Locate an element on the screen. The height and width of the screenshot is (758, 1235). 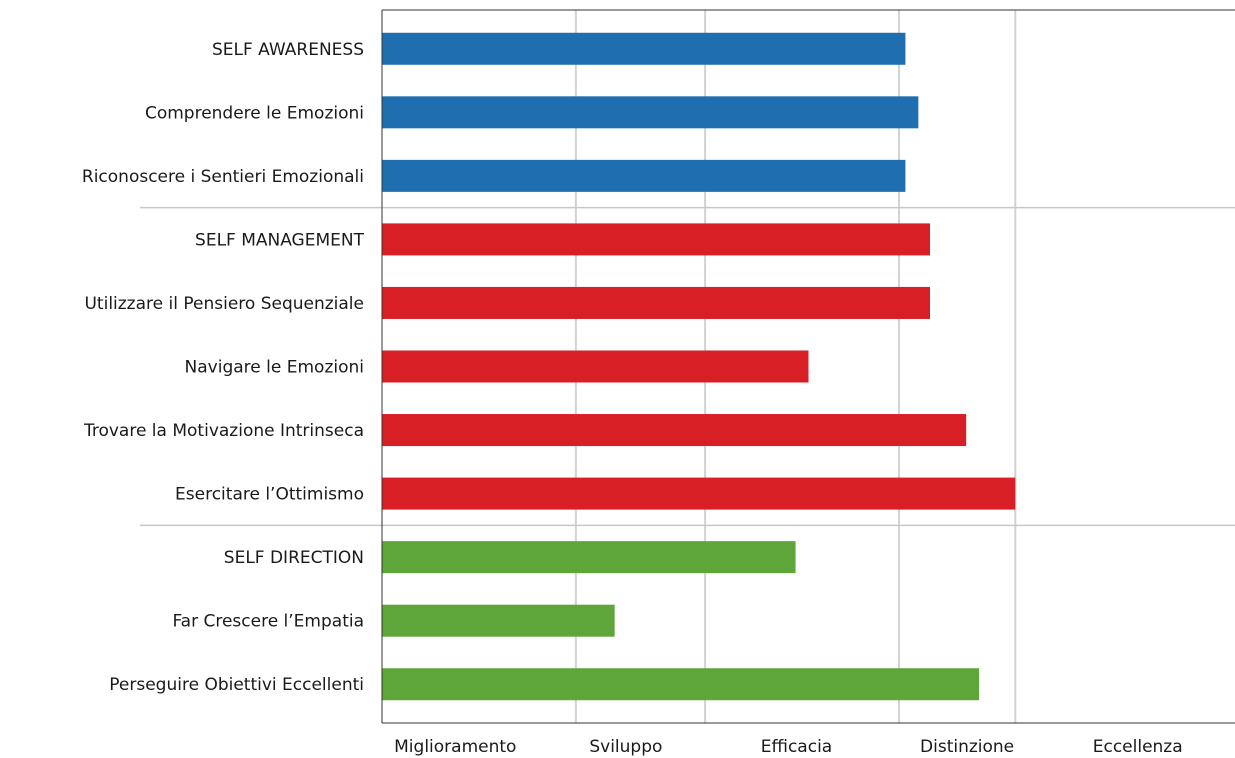
category-label: Trovare la Motivazione Intrinseca is located at coordinates (223, 431).